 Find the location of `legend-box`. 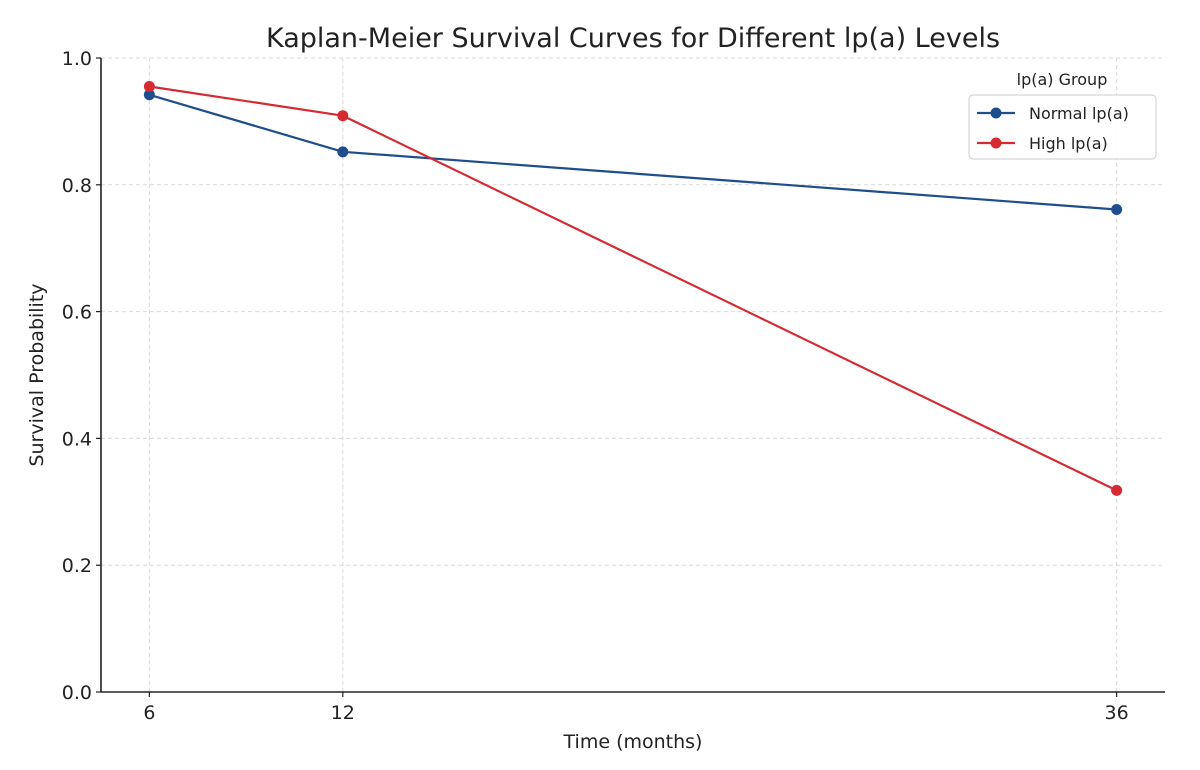

legend-box is located at coordinates (1062, 127).